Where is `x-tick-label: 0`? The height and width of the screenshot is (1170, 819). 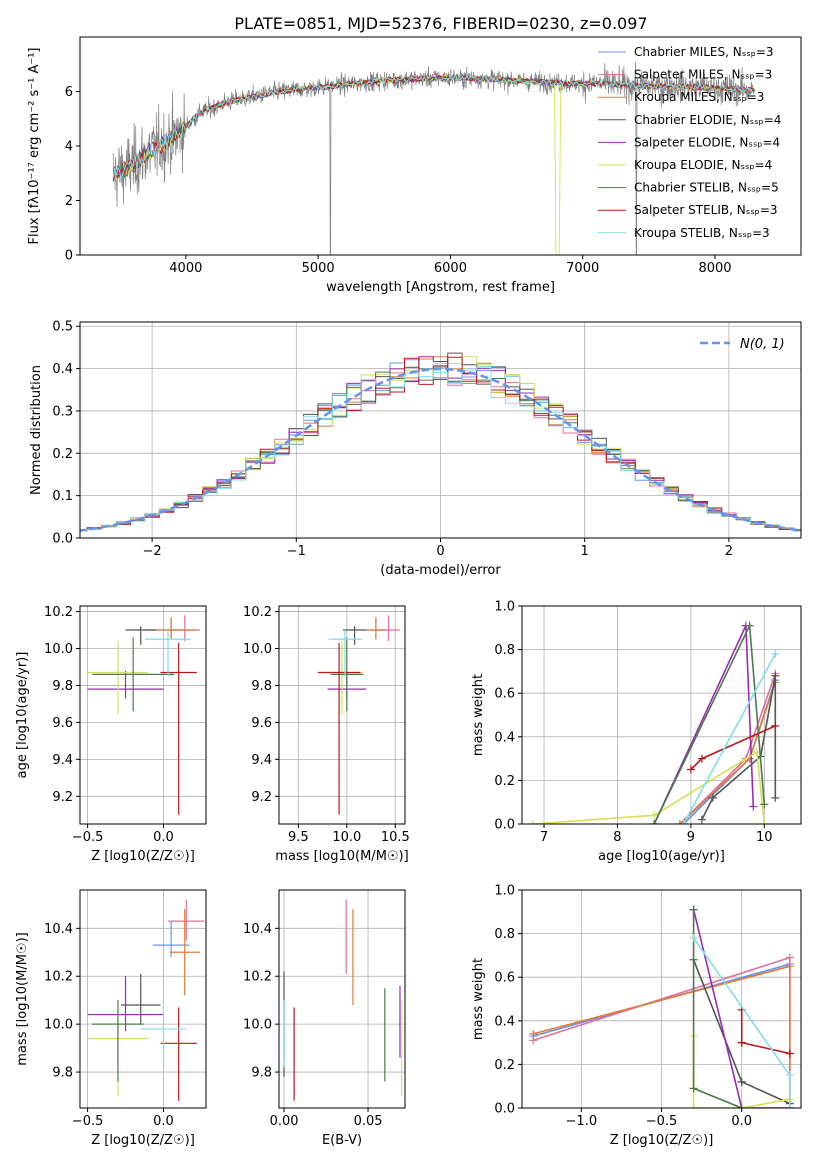
x-tick-label: 0 is located at coordinates (440, 551).